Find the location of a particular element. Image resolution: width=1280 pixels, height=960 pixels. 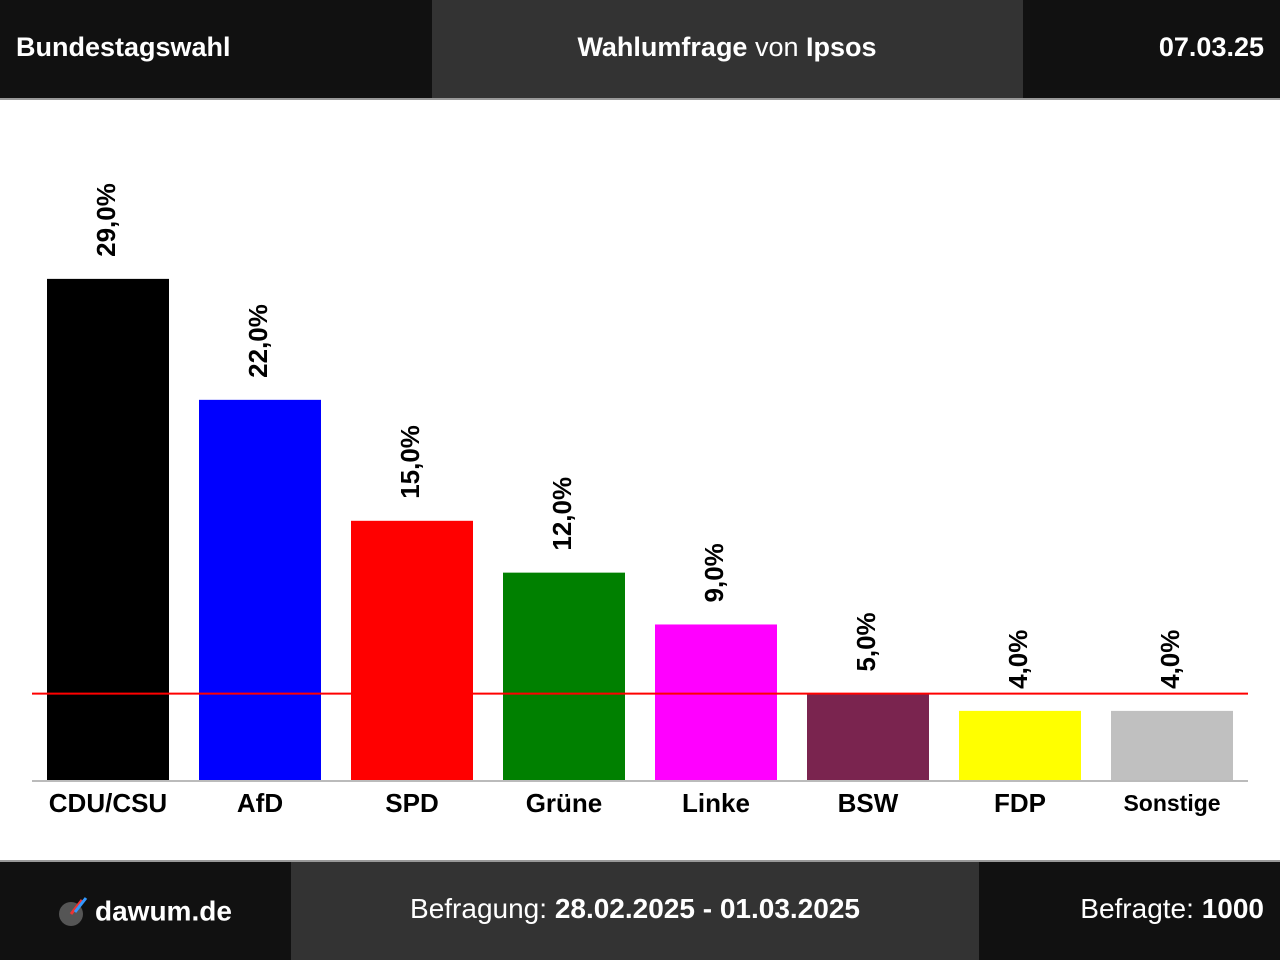

x-tick-label: SPD is located at coordinates (411, 803).